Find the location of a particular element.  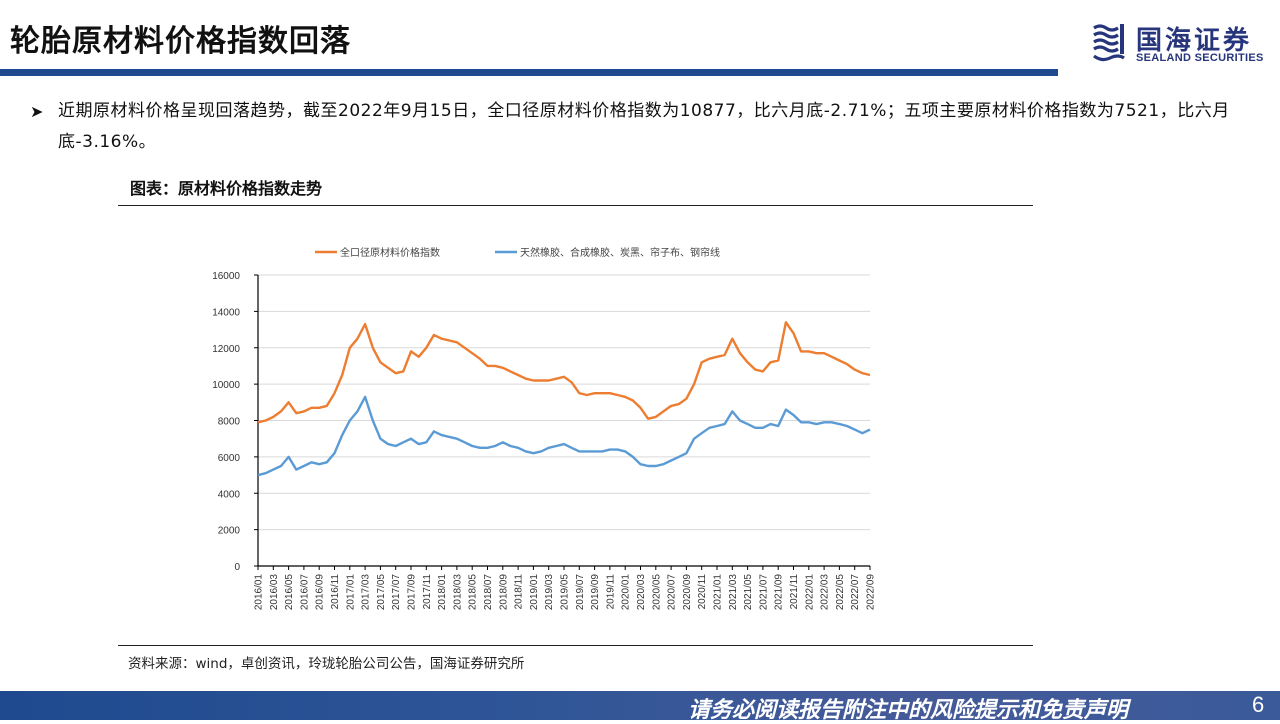

y-tick-label: 2000 is located at coordinates (229, 531).